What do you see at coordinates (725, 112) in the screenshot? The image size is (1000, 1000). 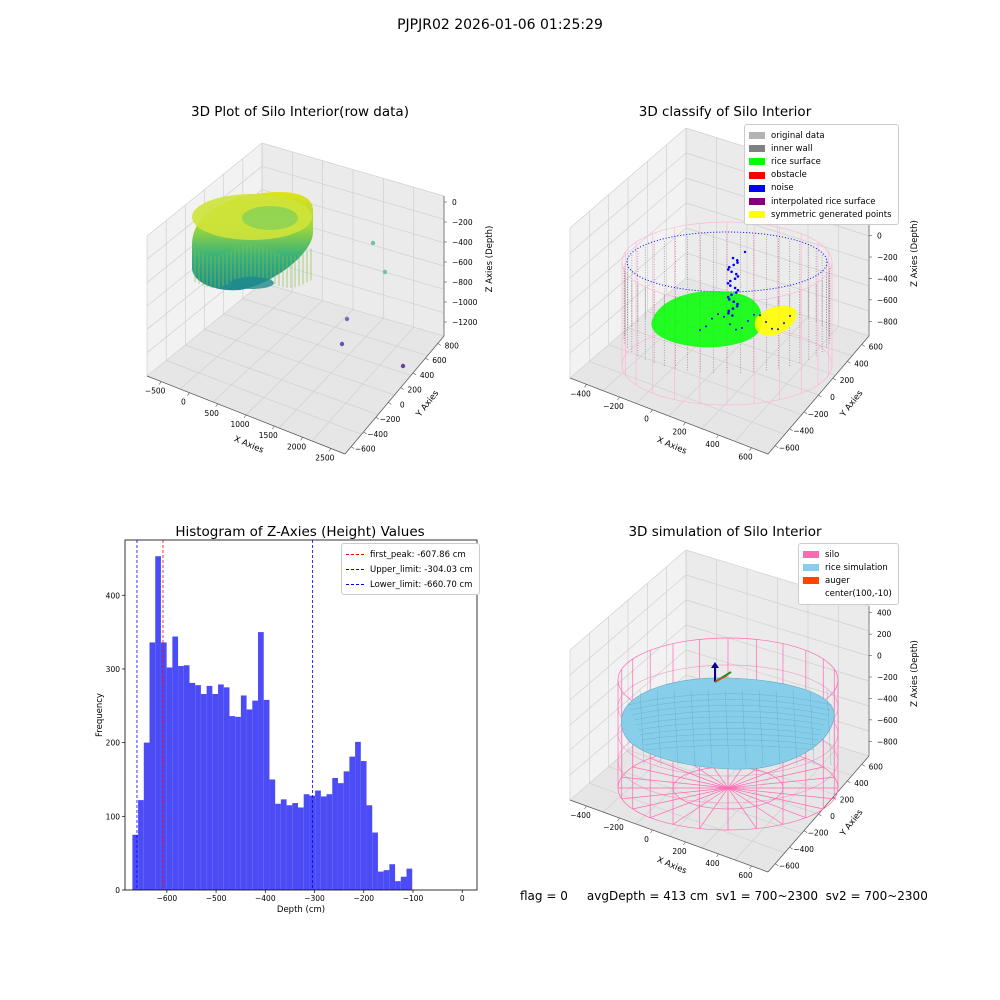 I see `panel2-title: 3D classify of Silo Interior` at bounding box center [725, 112].